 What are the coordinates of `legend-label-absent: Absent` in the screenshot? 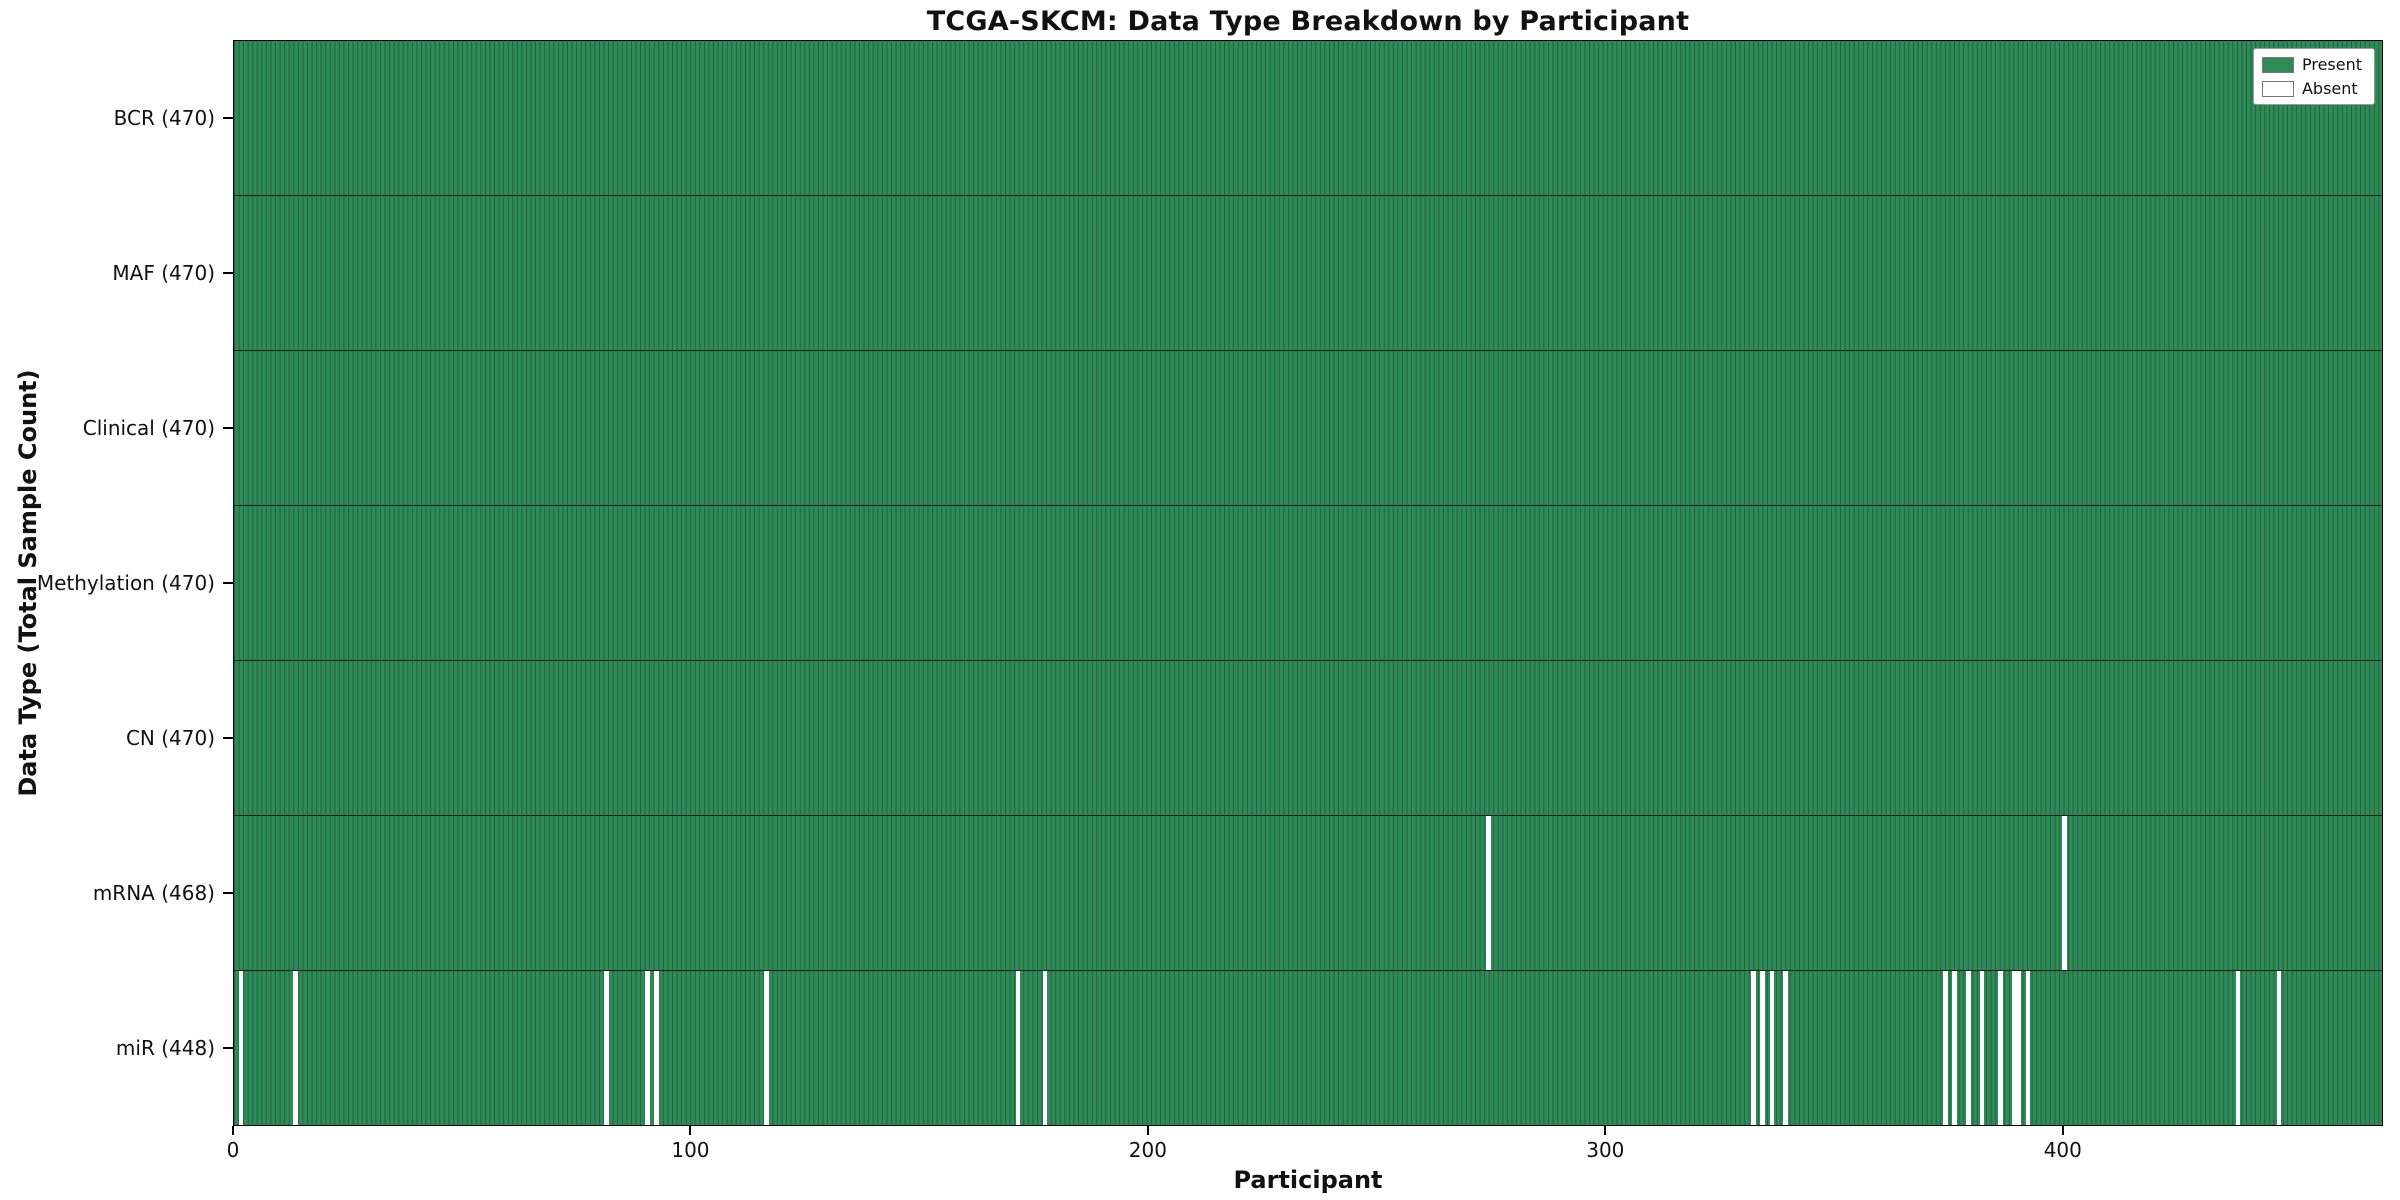 It's located at (2329, 88).